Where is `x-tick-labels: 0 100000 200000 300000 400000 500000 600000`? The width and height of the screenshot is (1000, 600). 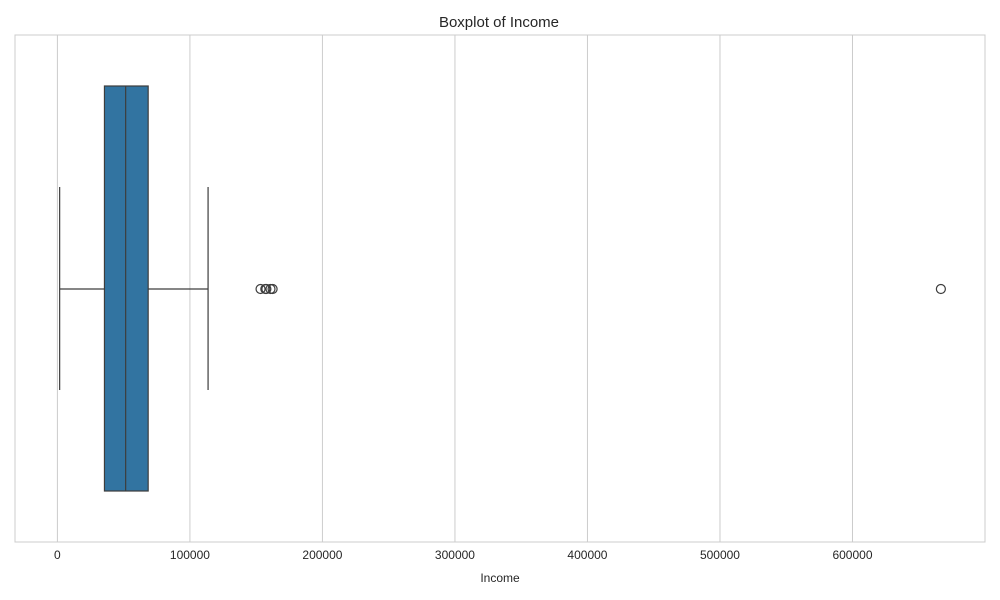
x-tick-labels: 0 100000 200000 300000 400000 500000 600000 is located at coordinates (463, 555).